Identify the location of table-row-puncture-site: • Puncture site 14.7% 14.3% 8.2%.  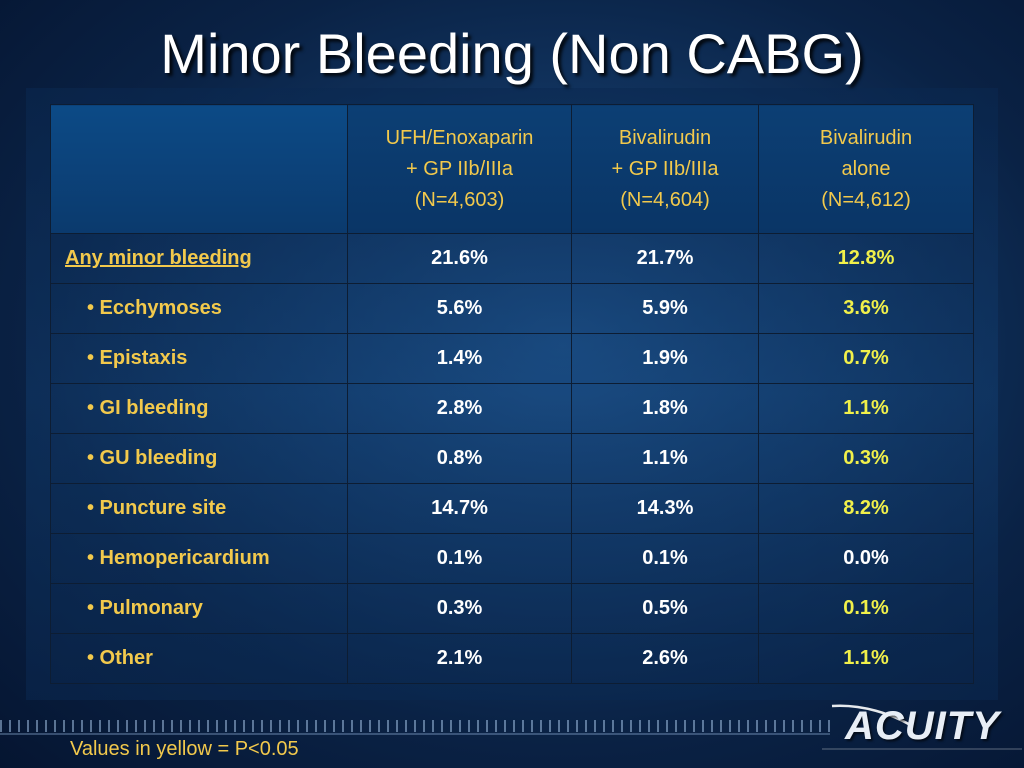
(512, 508).